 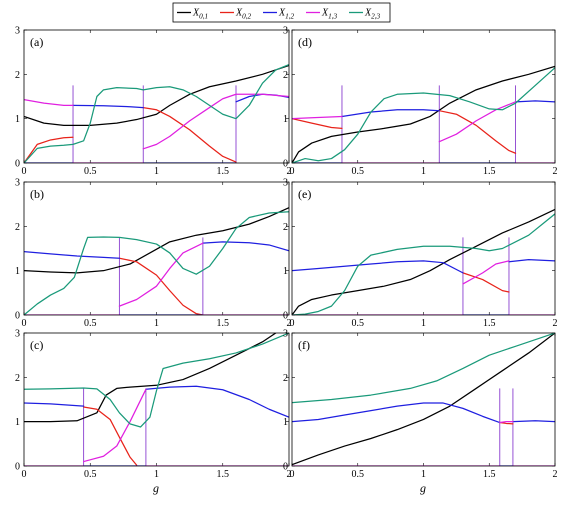 What do you see at coordinates (286, 14) in the screenshot?
I see `legend-label-x12: X1,2` at bounding box center [286, 14].